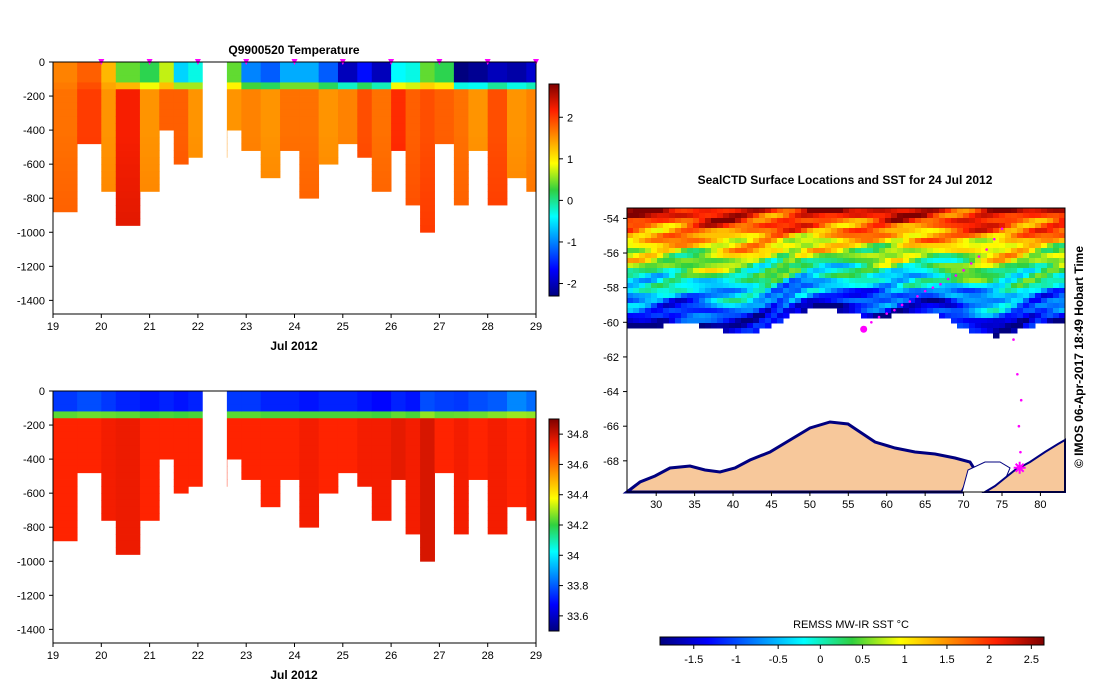 The image size is (1099, 700). Describe the element at coordinates (851, 625) in the screenshot. I see `sst-colorbar-label: REMSS MW-IR SST °C` at that location.